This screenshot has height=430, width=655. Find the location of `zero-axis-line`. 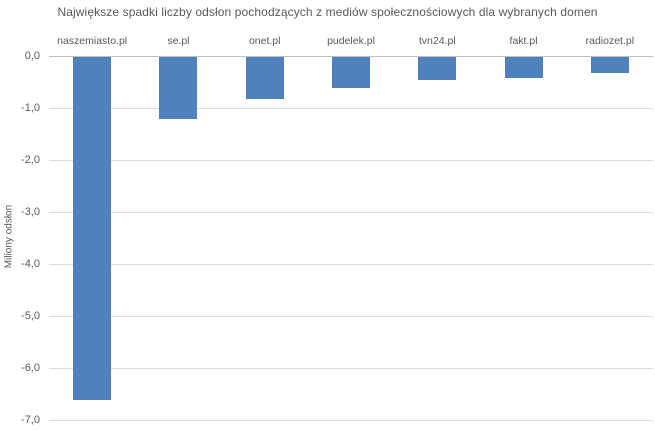

zero-axis-line is located at coordinates (351, 56).